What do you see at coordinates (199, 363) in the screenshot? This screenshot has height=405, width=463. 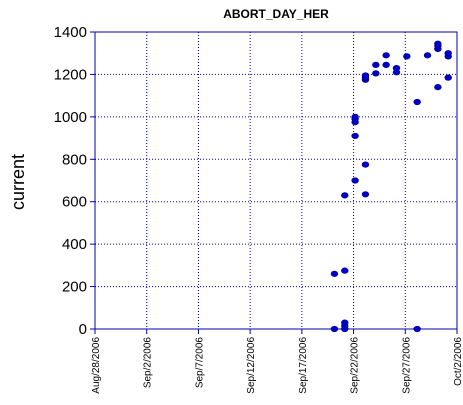 I see `x-tick-label: Sep/7/2006` at bounding box center [199, 363].